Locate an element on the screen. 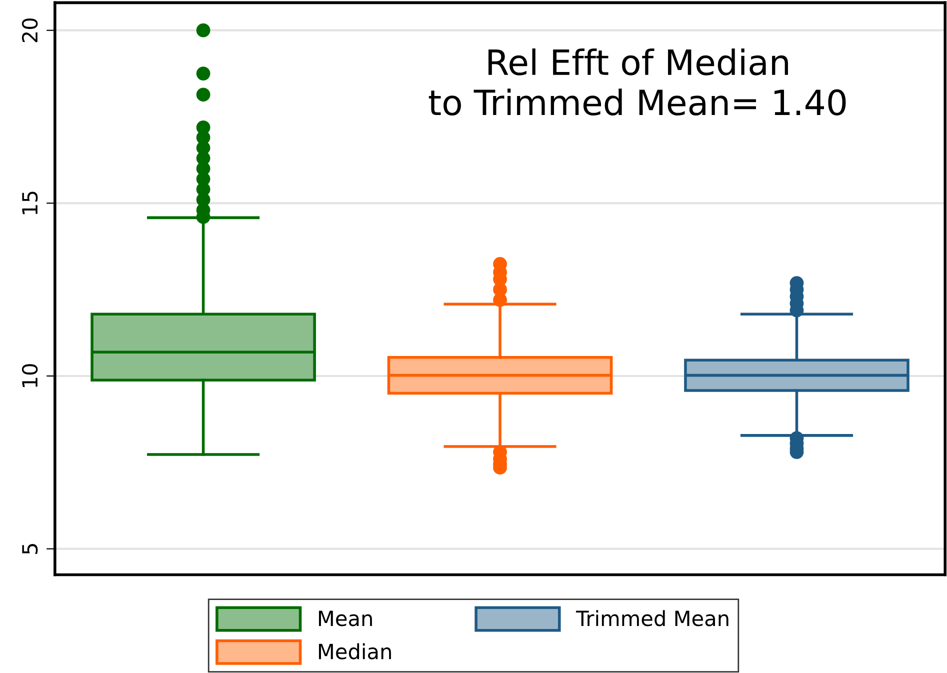  annotation: Rel Efft of Median to Trimmed Mean= 1.40 is located at coordinates (637, 82).